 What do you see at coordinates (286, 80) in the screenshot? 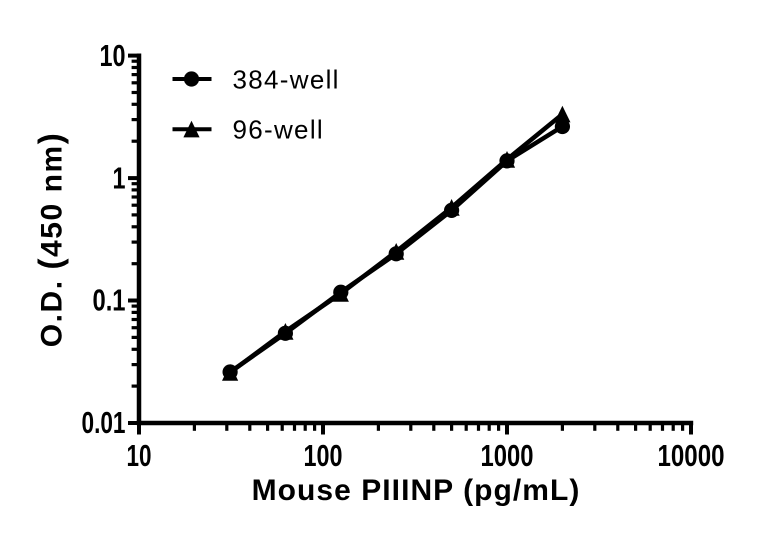
I see `svg-text: 384-well` at bounding box center [286, 80].